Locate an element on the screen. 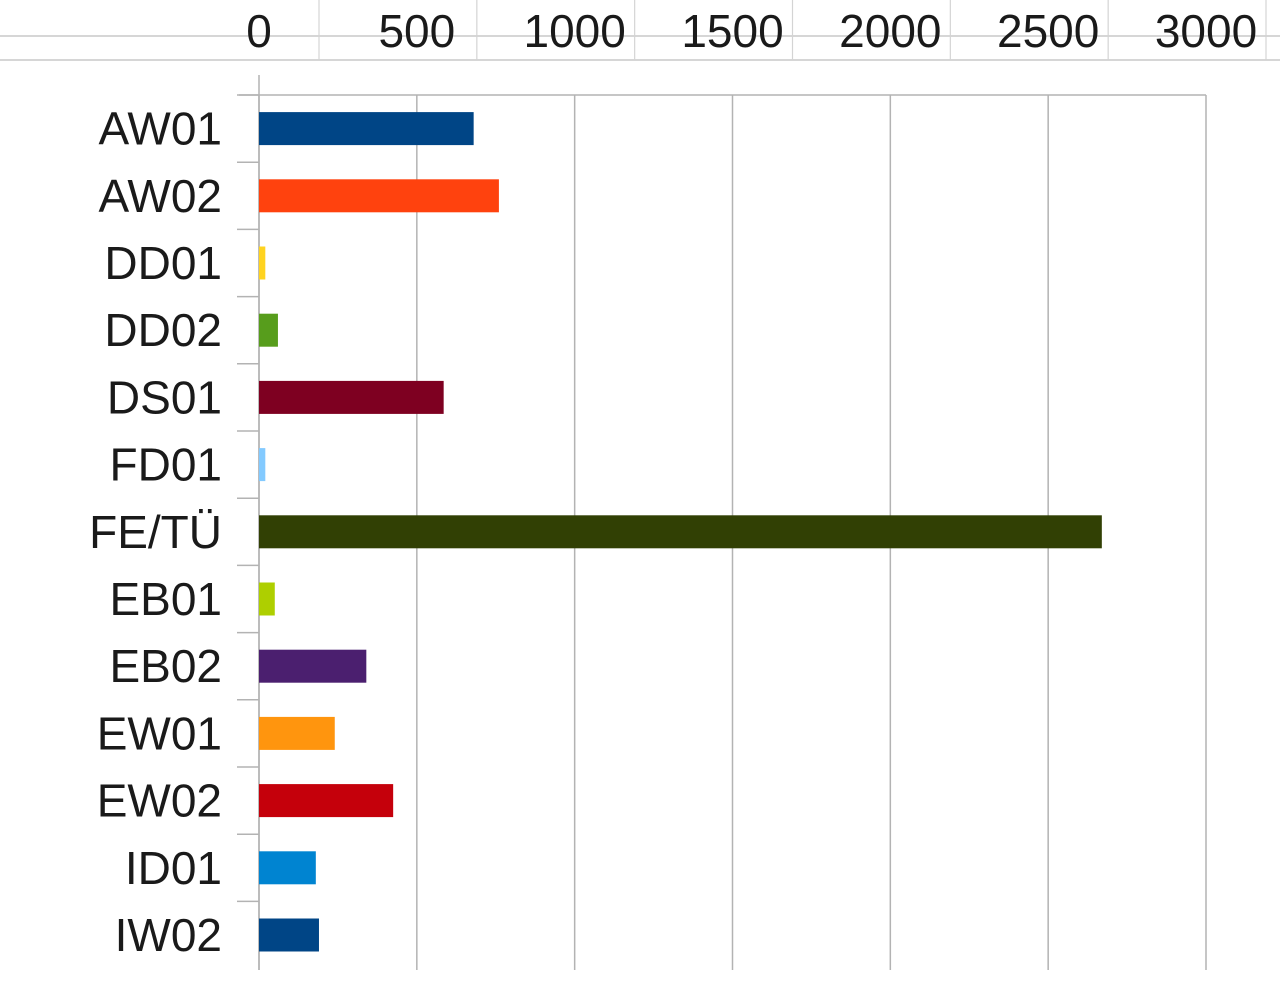 The height and width of the screenshot is (985, 1280). category-label: DD02 is located at coordinates (163, 330).